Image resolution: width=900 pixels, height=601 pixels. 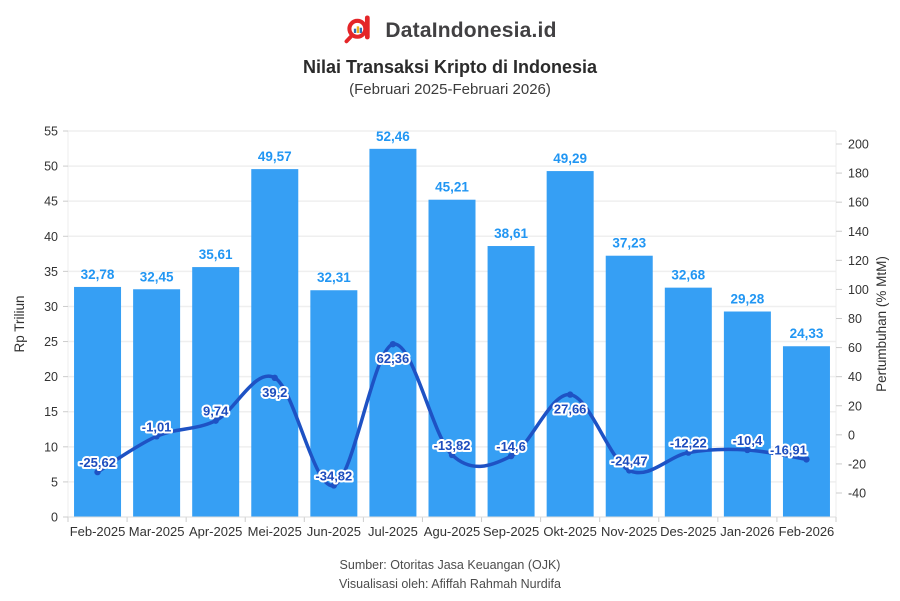 I want to click on line-value-label: -25,62, so click(x=97, y=462).